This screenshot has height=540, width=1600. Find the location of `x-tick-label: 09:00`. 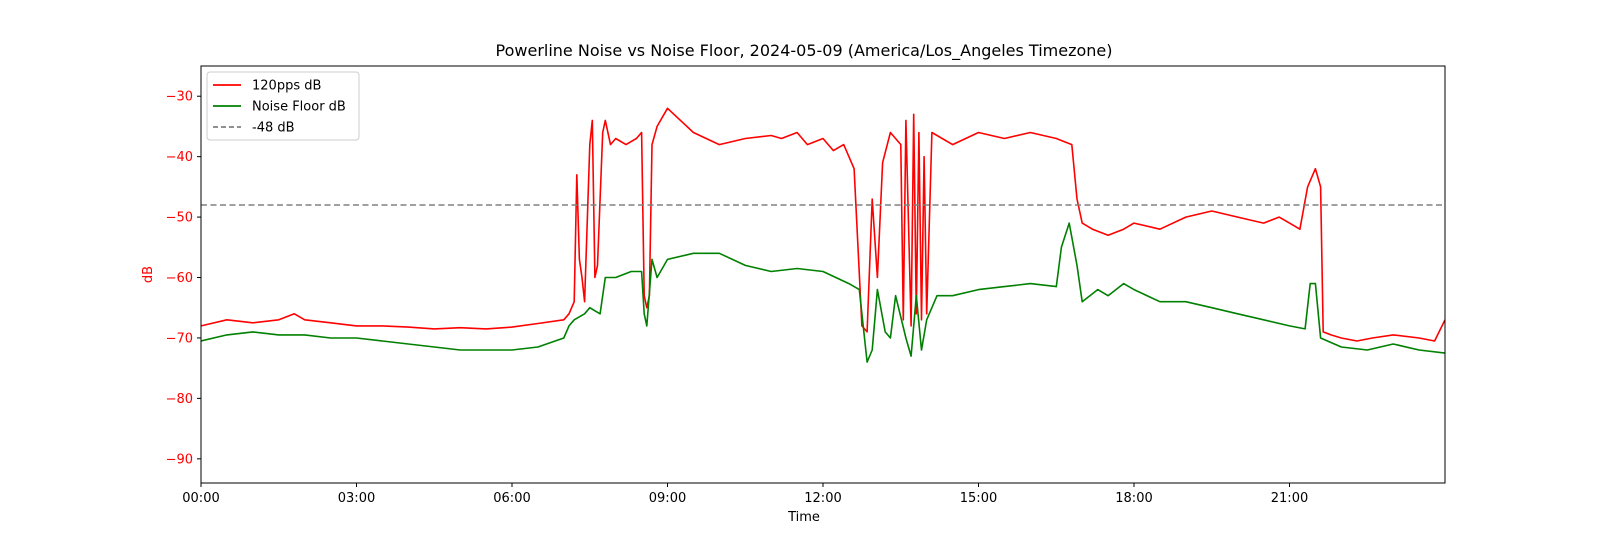

x-tick-label: 09:00 is located at coordinates (667, 498).